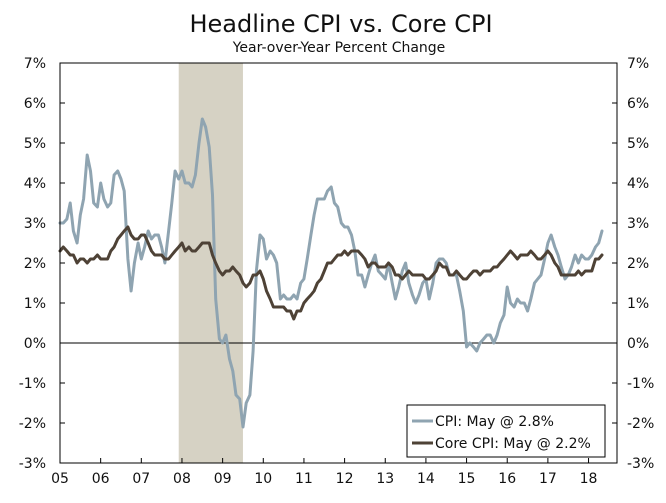 The height and width of the screenshot is (503, 666). Describe the element at coordinates (304, 479) in the screenshot. I see `x-tick-label: 11` at that location.